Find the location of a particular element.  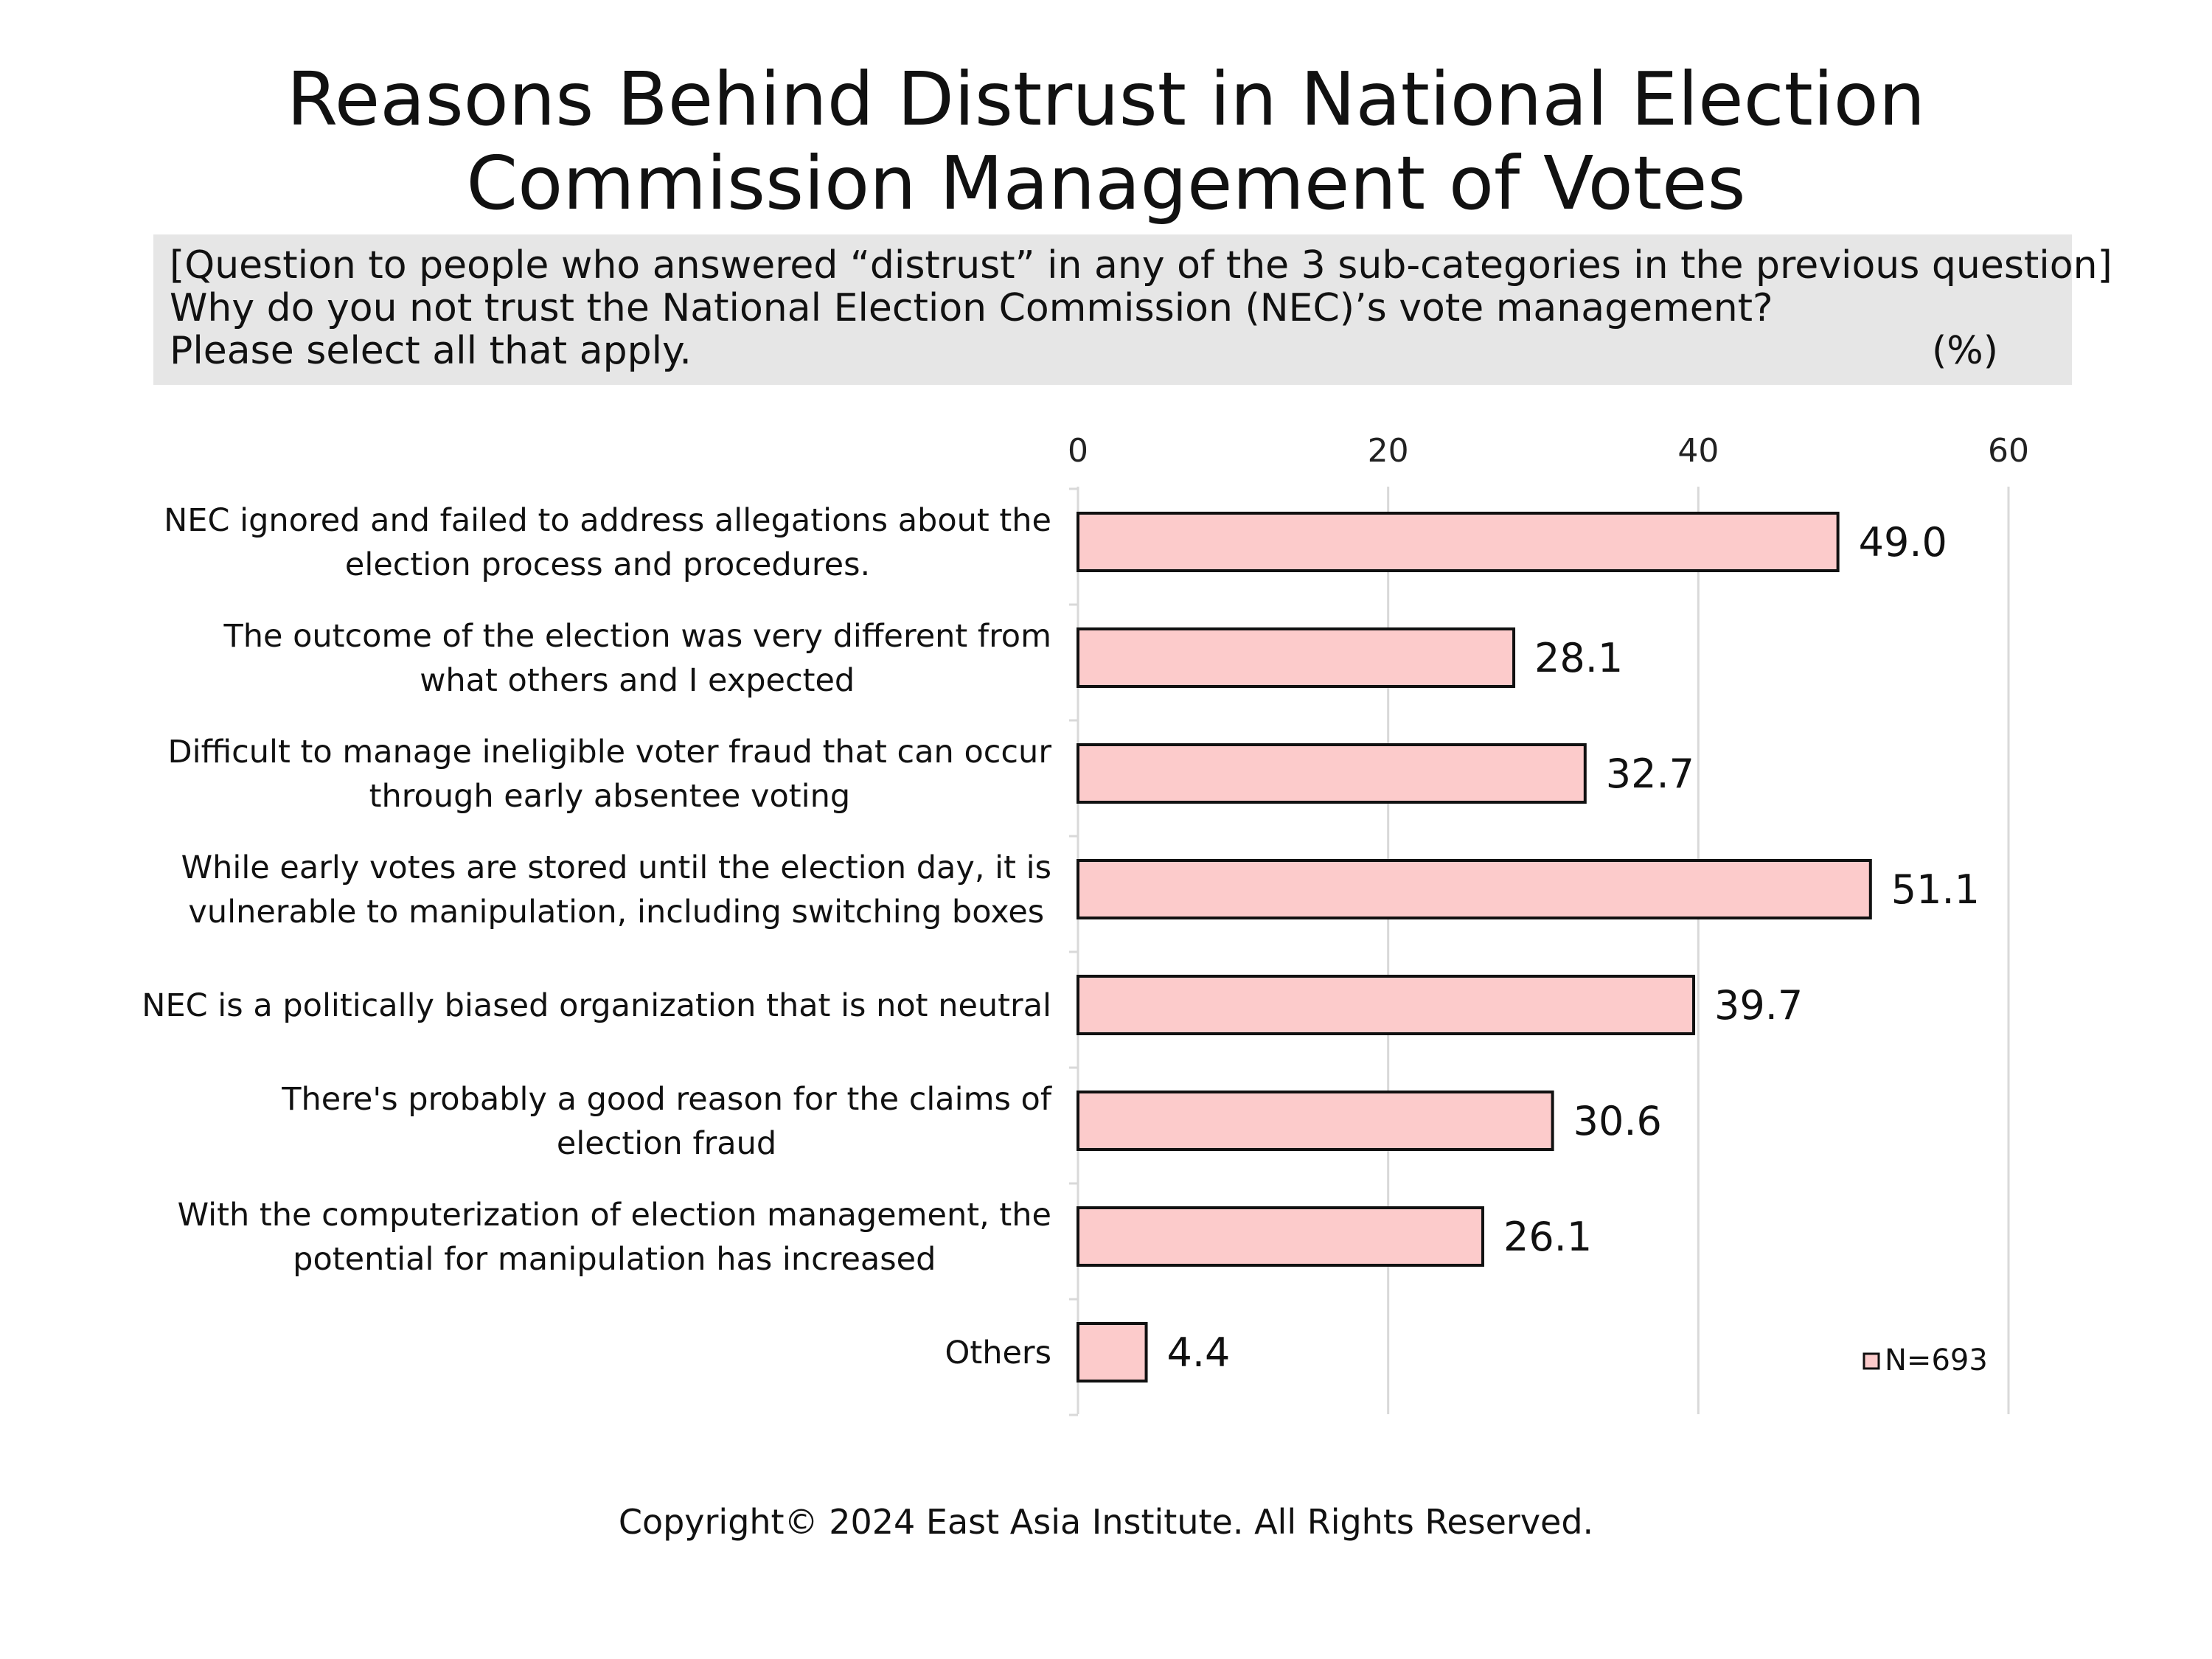

legend-swatch is located at coordinates (1871, 1361).